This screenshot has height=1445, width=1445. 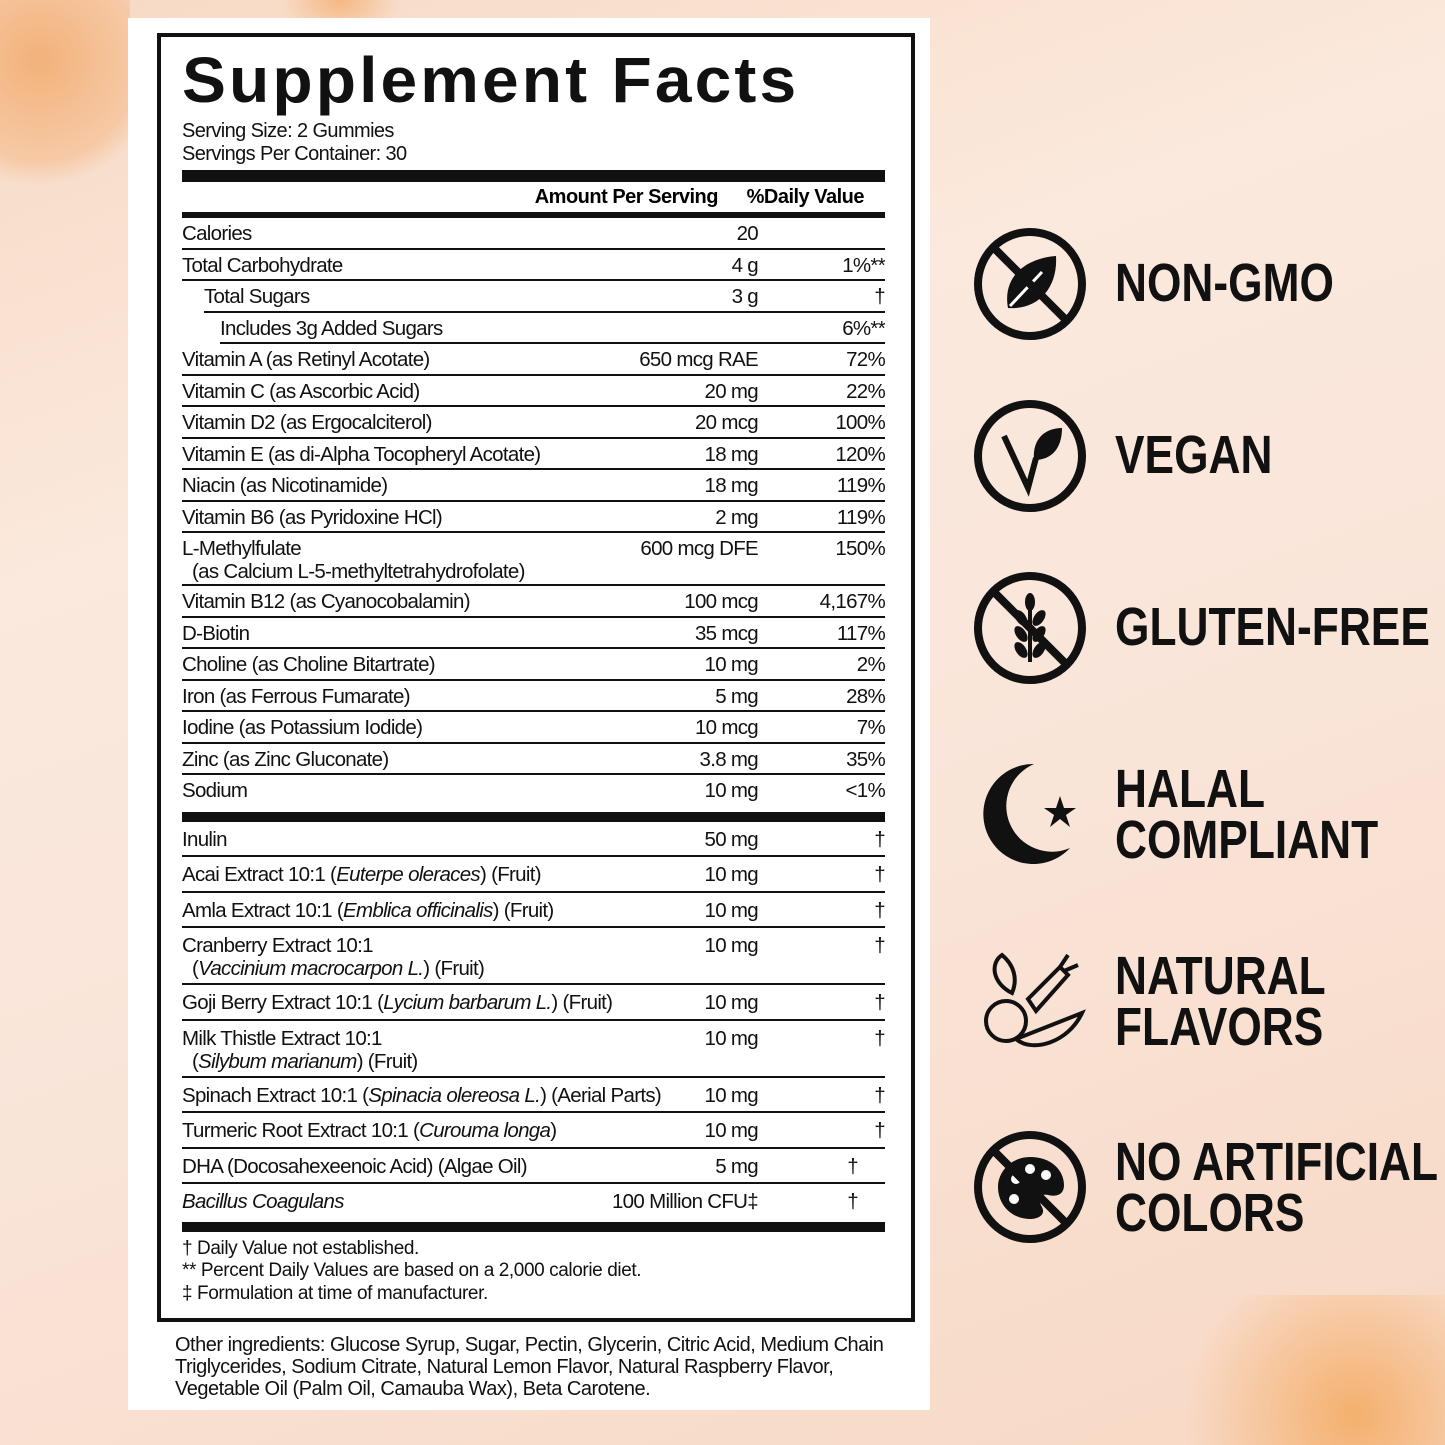 What do you see at coordinates (288, 131) in the screenshot?
I see `serving-size: Serving Size: 2 Gummies` at bounding box center [288, 131].